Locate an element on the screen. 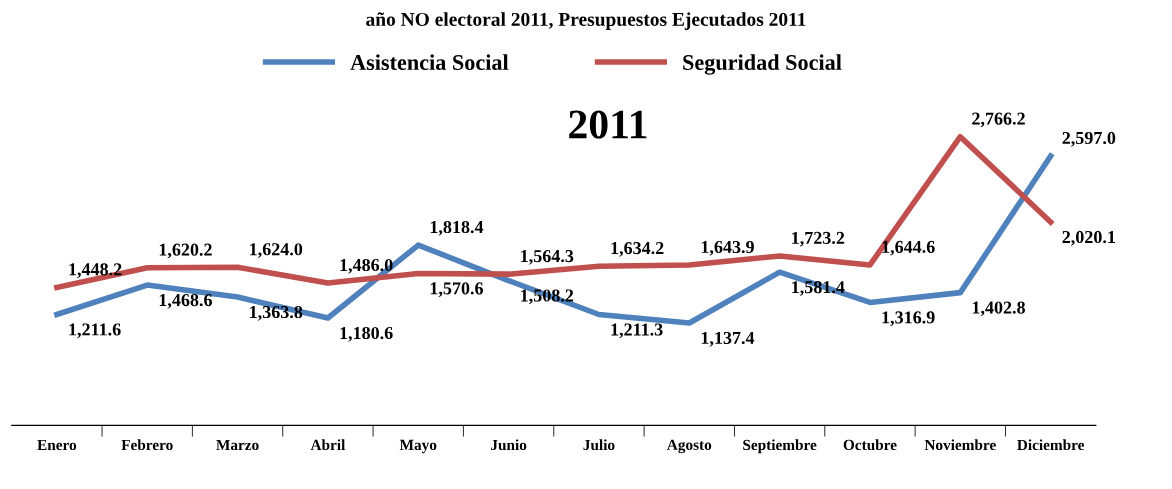 The image size is (1172, 489). x-tick-label: Octubre is located at coordinates (870, 445).